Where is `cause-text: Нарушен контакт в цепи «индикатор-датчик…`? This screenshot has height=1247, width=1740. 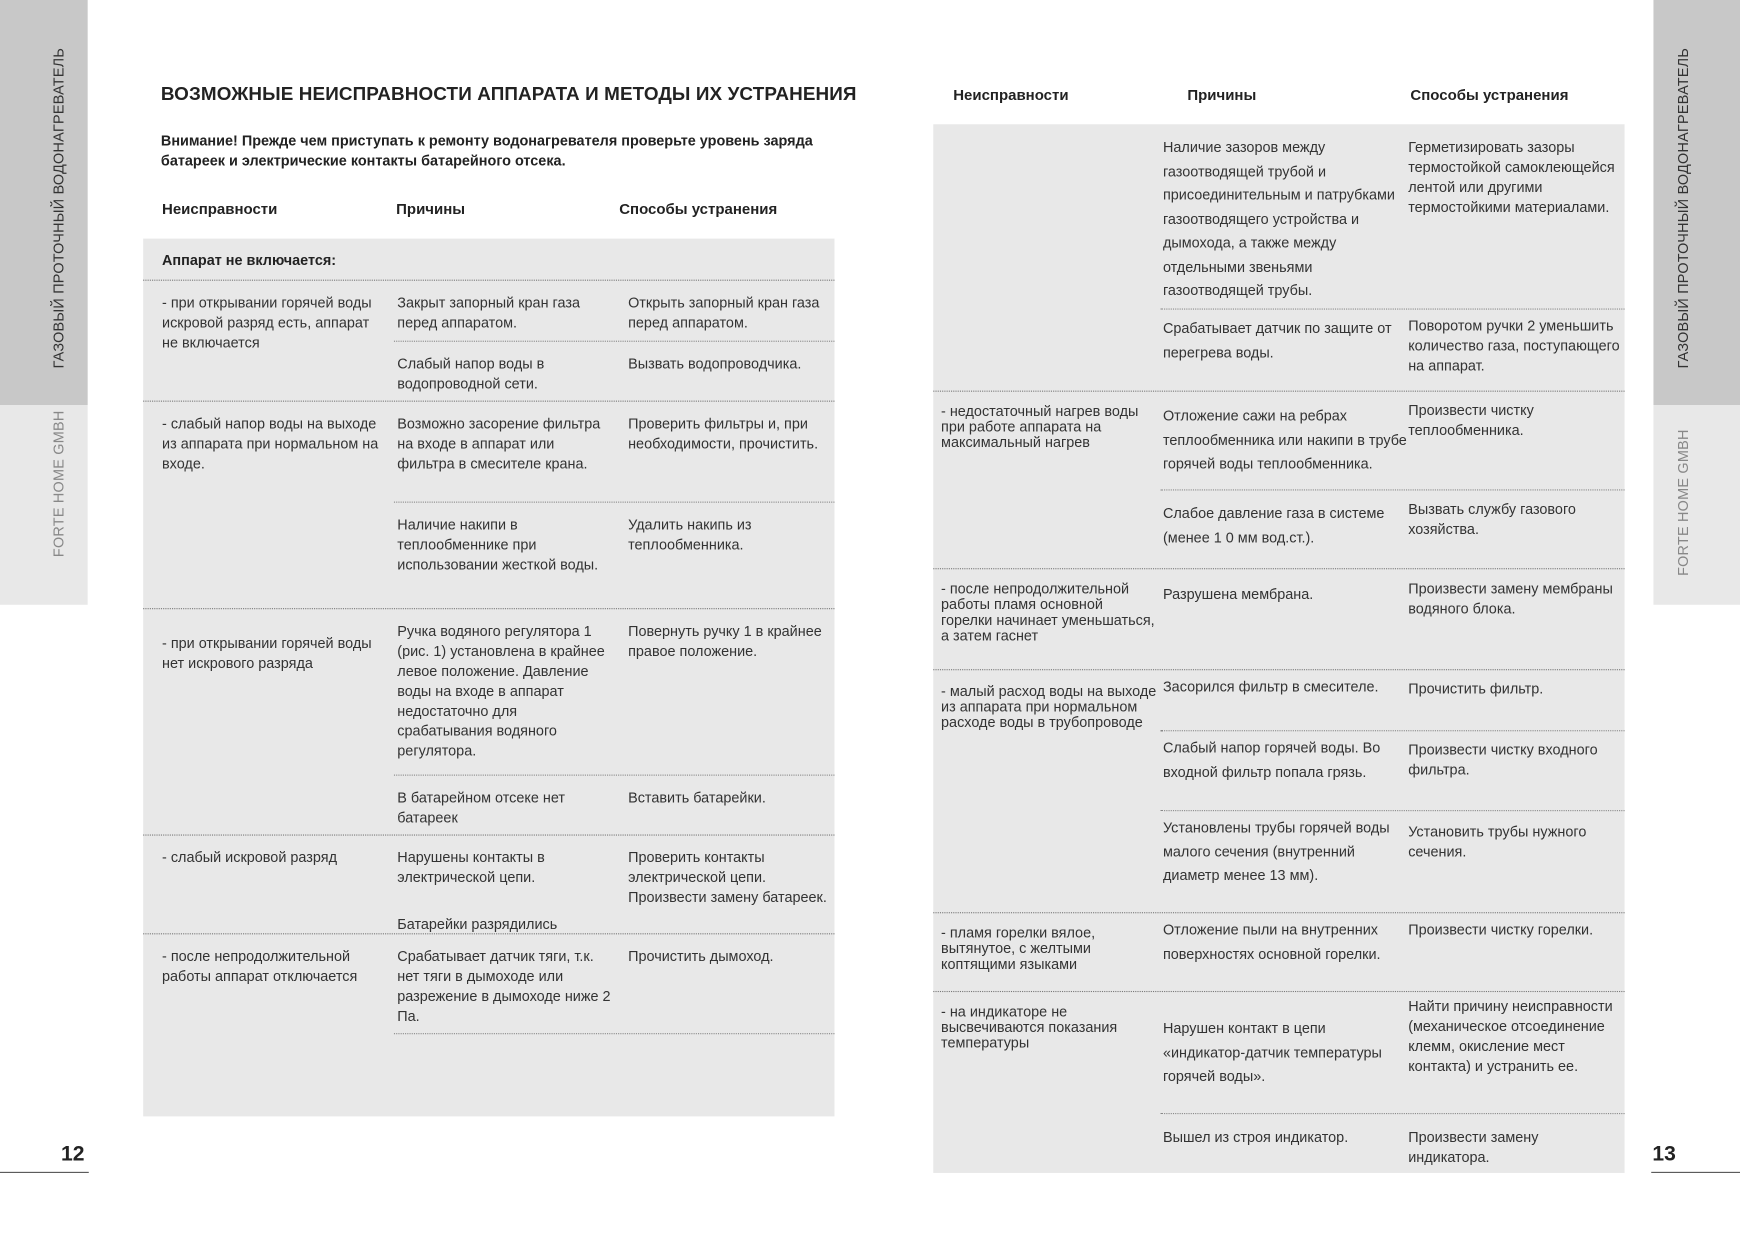 cause-text: Нарушен контакт в цепи «индикатор-датчик… is located at coordinates (1272, 1052).